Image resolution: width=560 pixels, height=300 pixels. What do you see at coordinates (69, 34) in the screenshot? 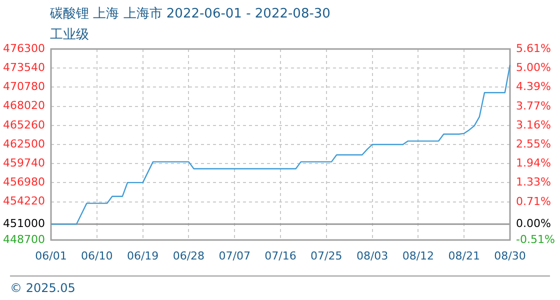
I see `chart-subtitle: 工业级` at bounding box center [69, 34].